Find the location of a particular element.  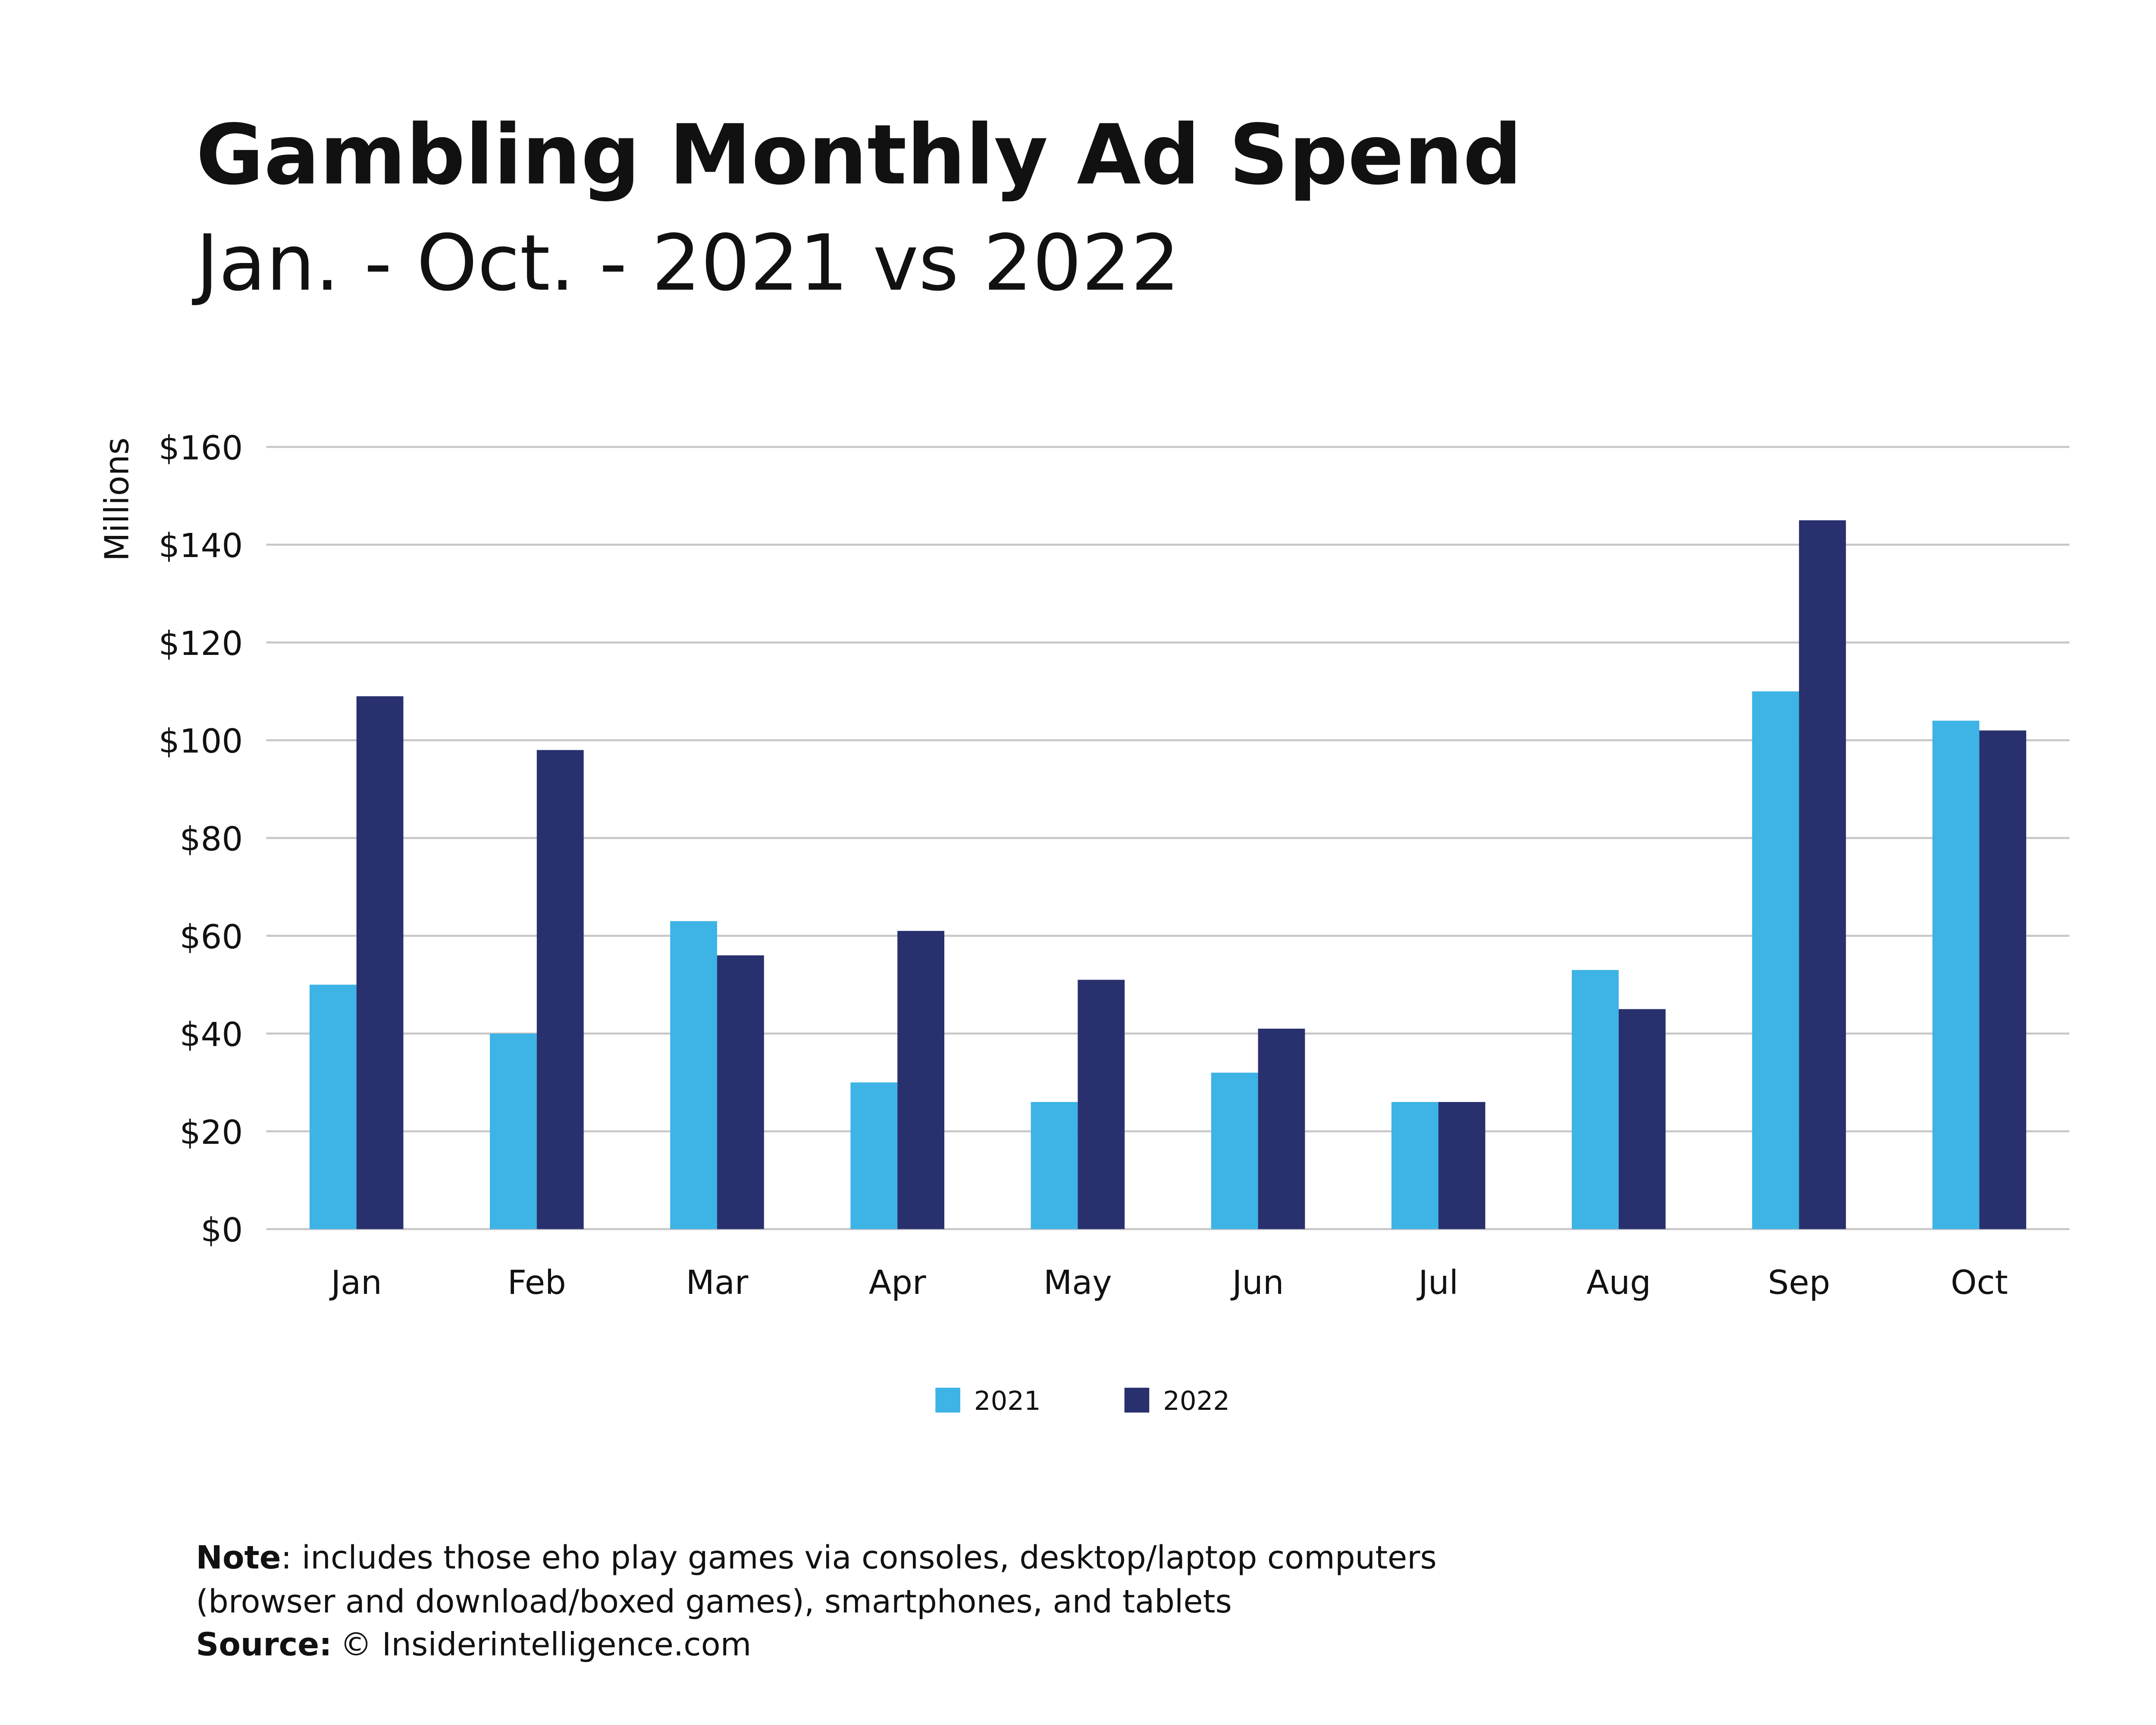

chart-title: Gambling Monthly Ad Spend is located at coordinates (859, 155).